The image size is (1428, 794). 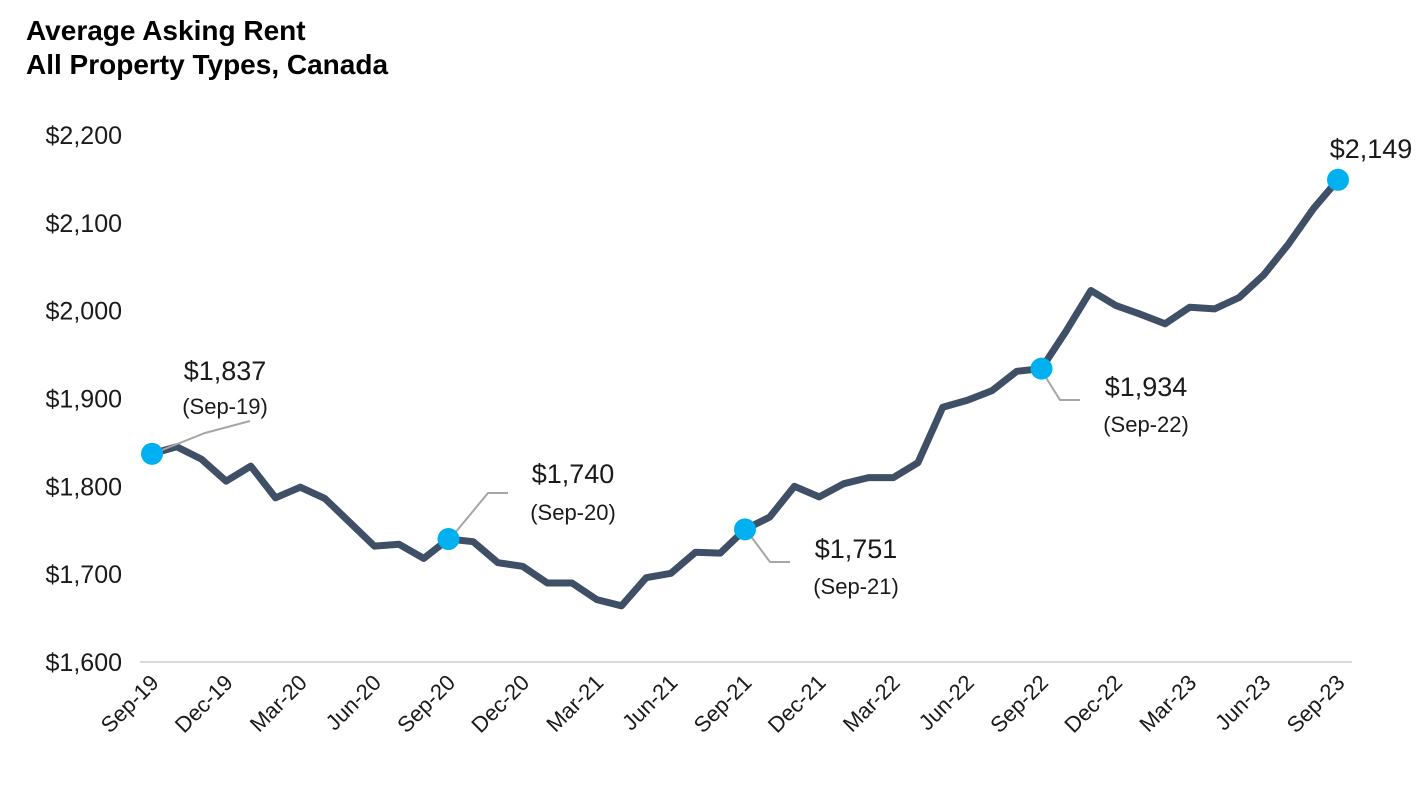 What do you see at coordinates (278, 703) in the screenshot?
I see `x-tick-label: Mar-20` at bounding box center [278, 703].